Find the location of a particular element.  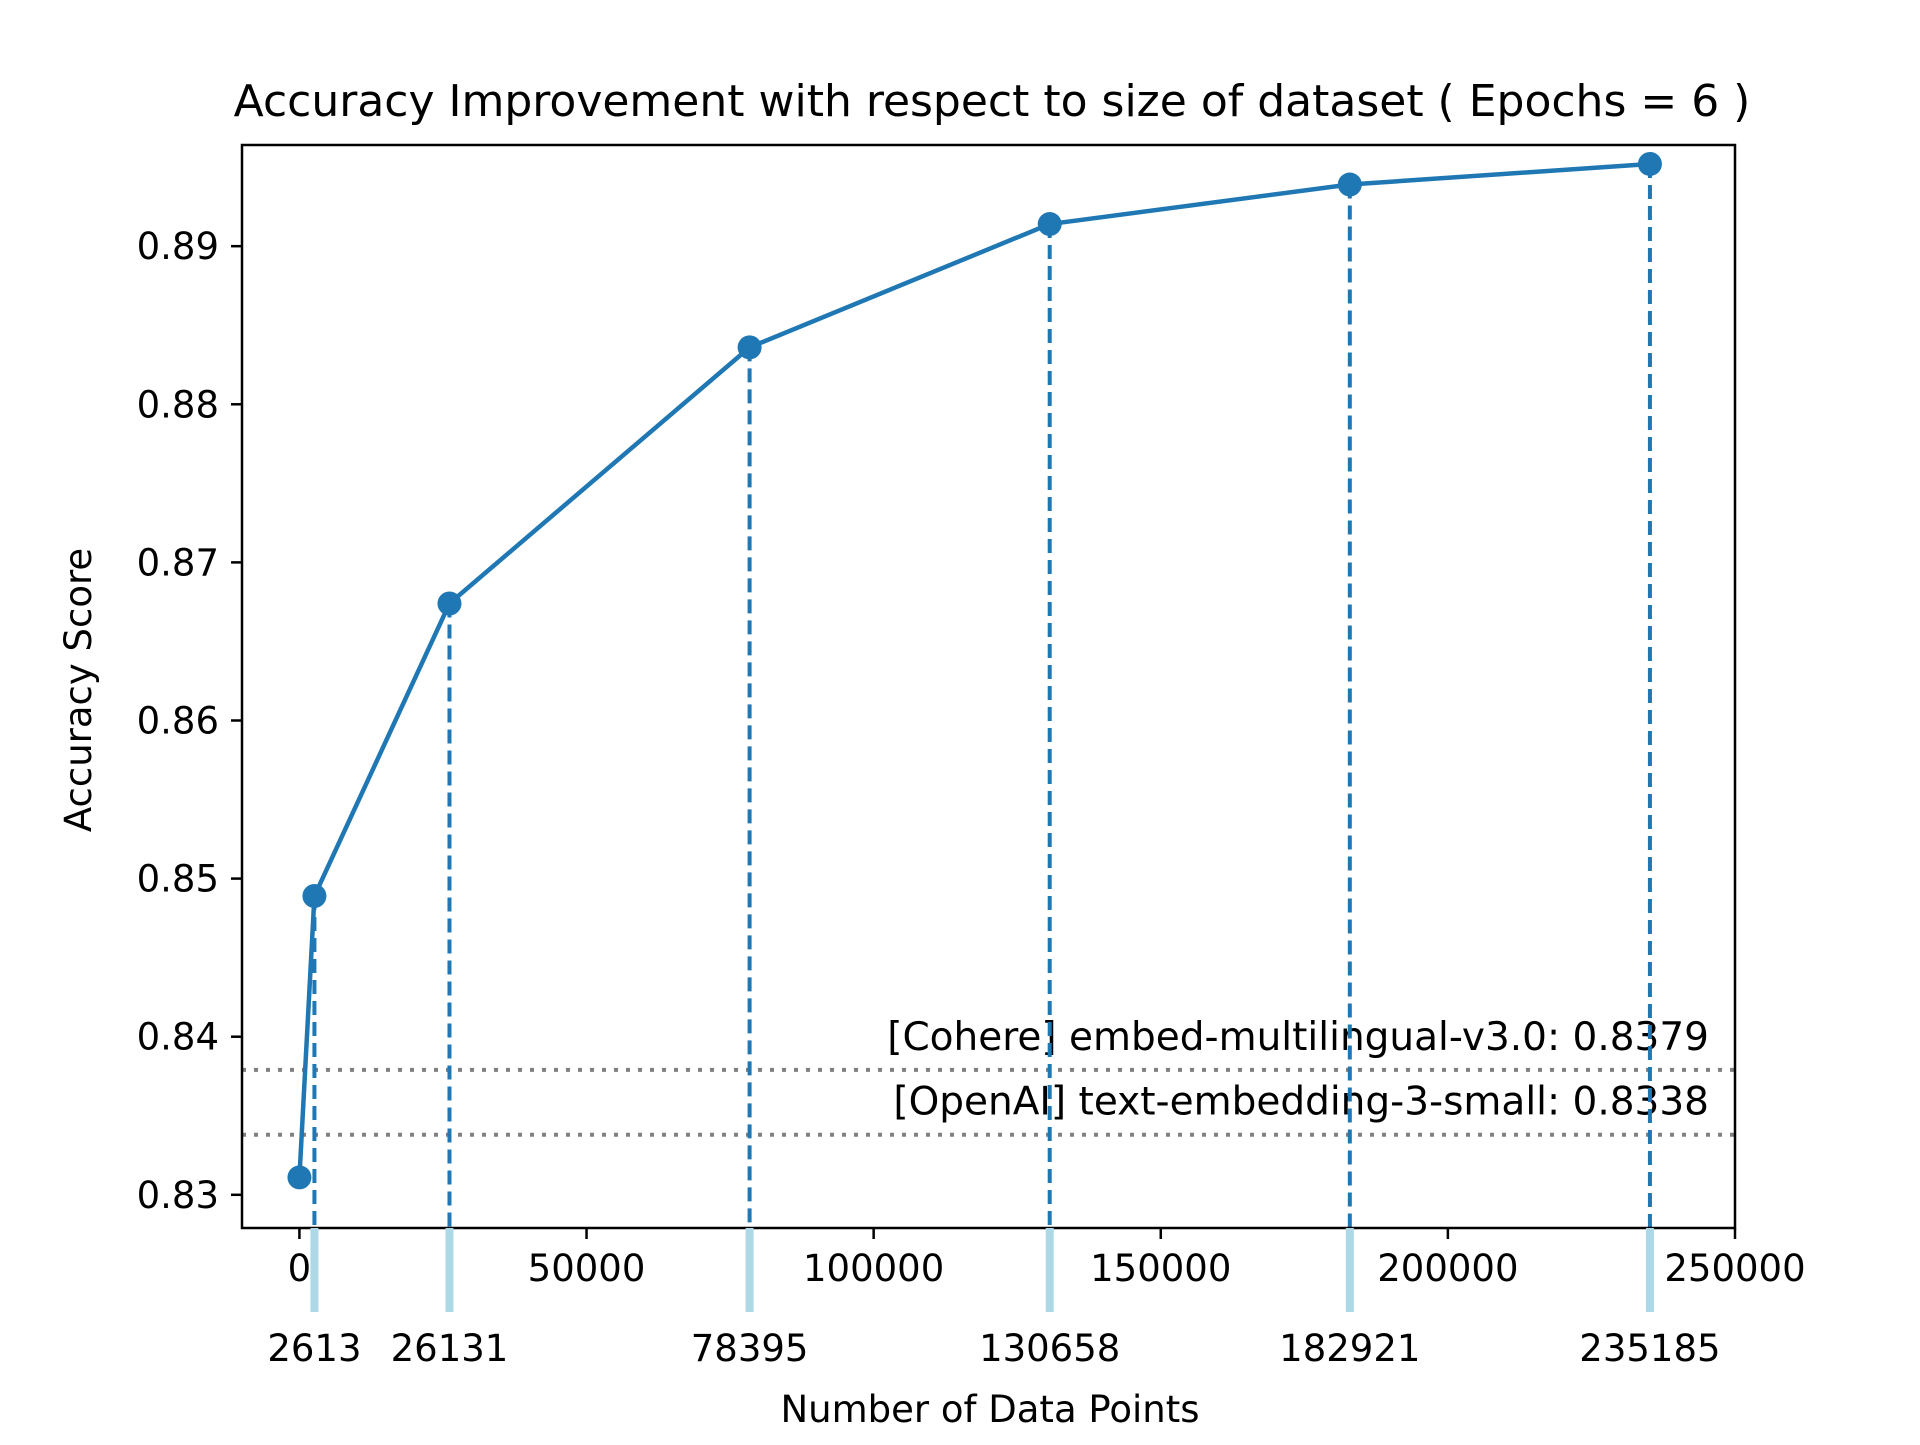

y-tick-label: 0.89 is located at coordinates (178, 246).